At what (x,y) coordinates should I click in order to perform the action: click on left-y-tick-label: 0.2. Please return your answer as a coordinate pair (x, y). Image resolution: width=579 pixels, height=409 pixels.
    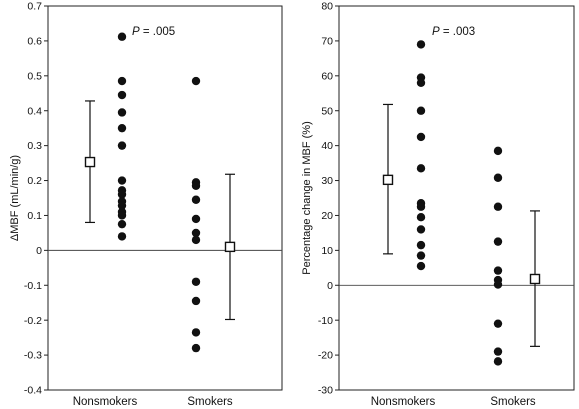
    Looking at the image, I should click on (34, 181).